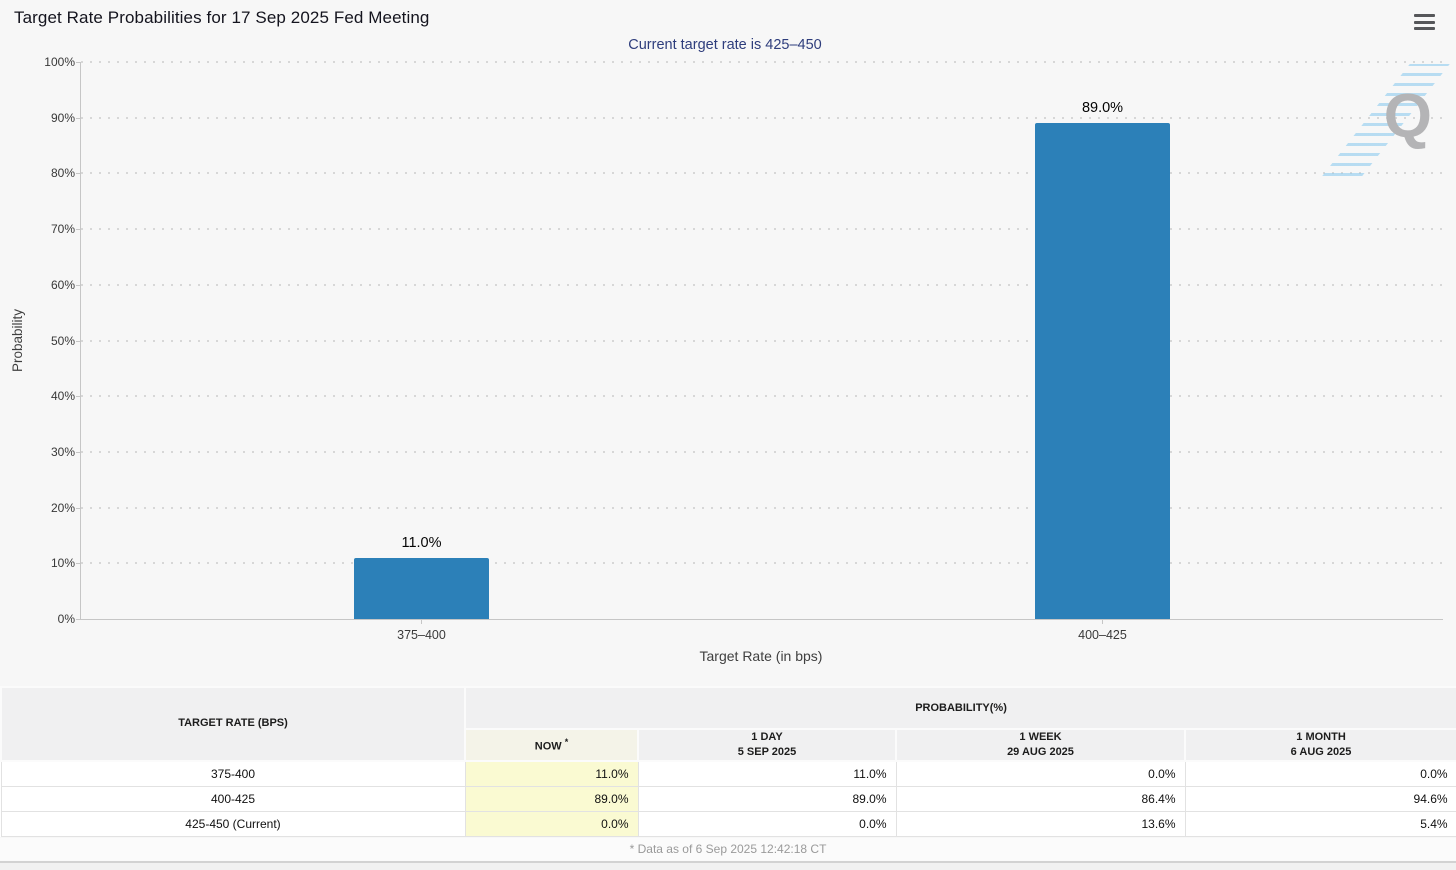 Image resolution: width=1456 pixels, height=870 pixels. I want to click on probability-cell: 94.6%, so click(1320, 798).